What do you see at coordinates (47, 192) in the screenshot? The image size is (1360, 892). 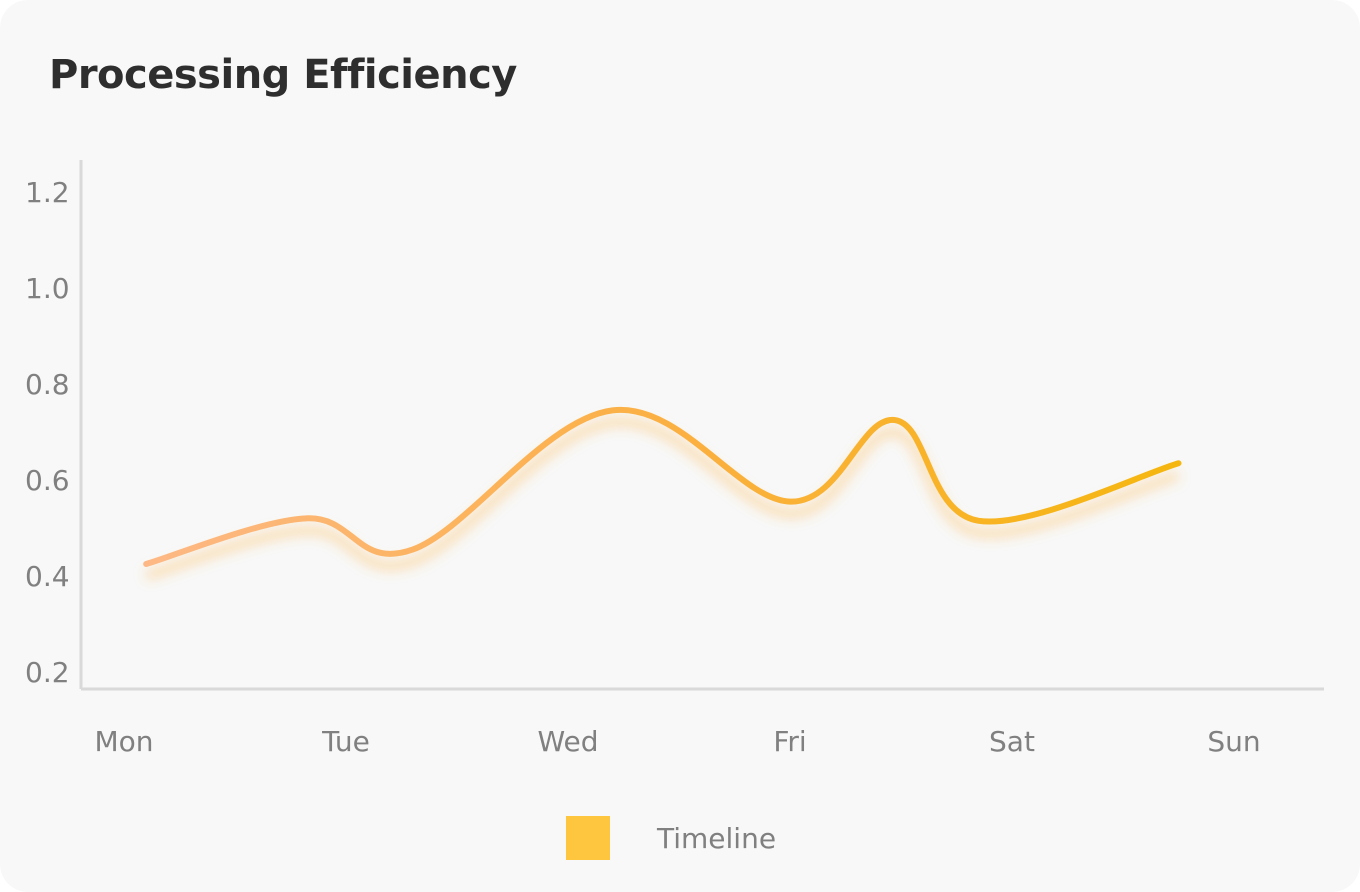 I see `y-tick-label: 1.2` at bounding box center [47, 192].